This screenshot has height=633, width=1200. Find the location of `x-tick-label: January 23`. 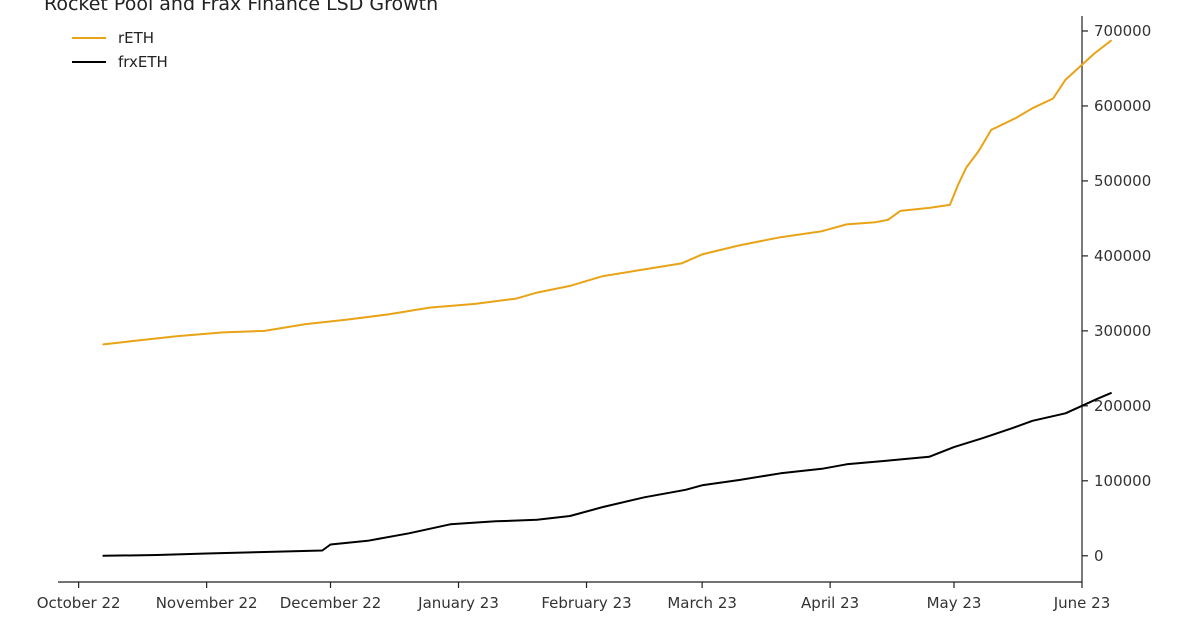

x-tick-label: January 23 is located at coordinates (458, 603).